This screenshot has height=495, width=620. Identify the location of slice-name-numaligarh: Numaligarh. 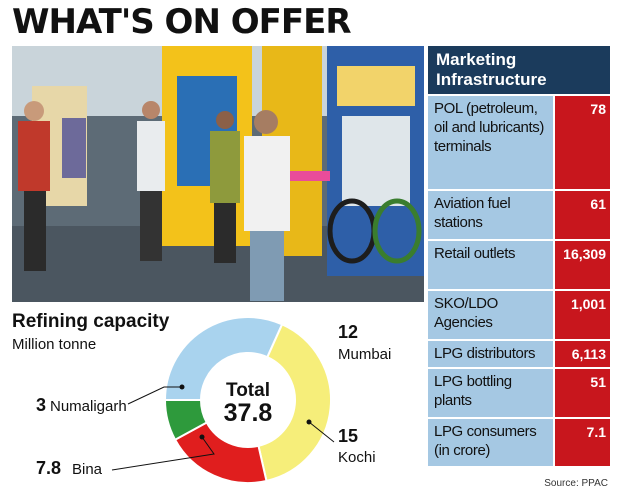
(88, 406).